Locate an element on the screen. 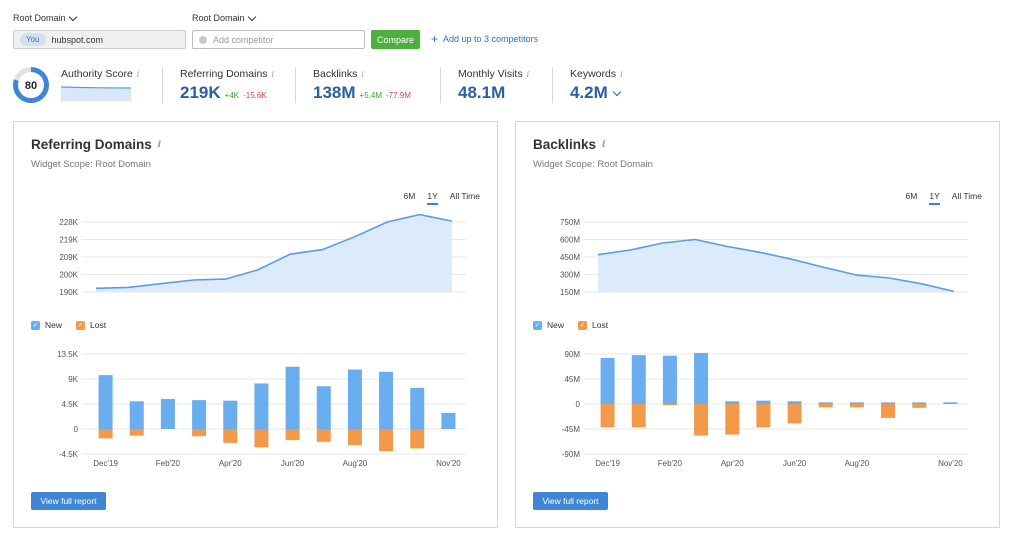  keywords-metric: 4.2M is located at coordinates (596, 93).